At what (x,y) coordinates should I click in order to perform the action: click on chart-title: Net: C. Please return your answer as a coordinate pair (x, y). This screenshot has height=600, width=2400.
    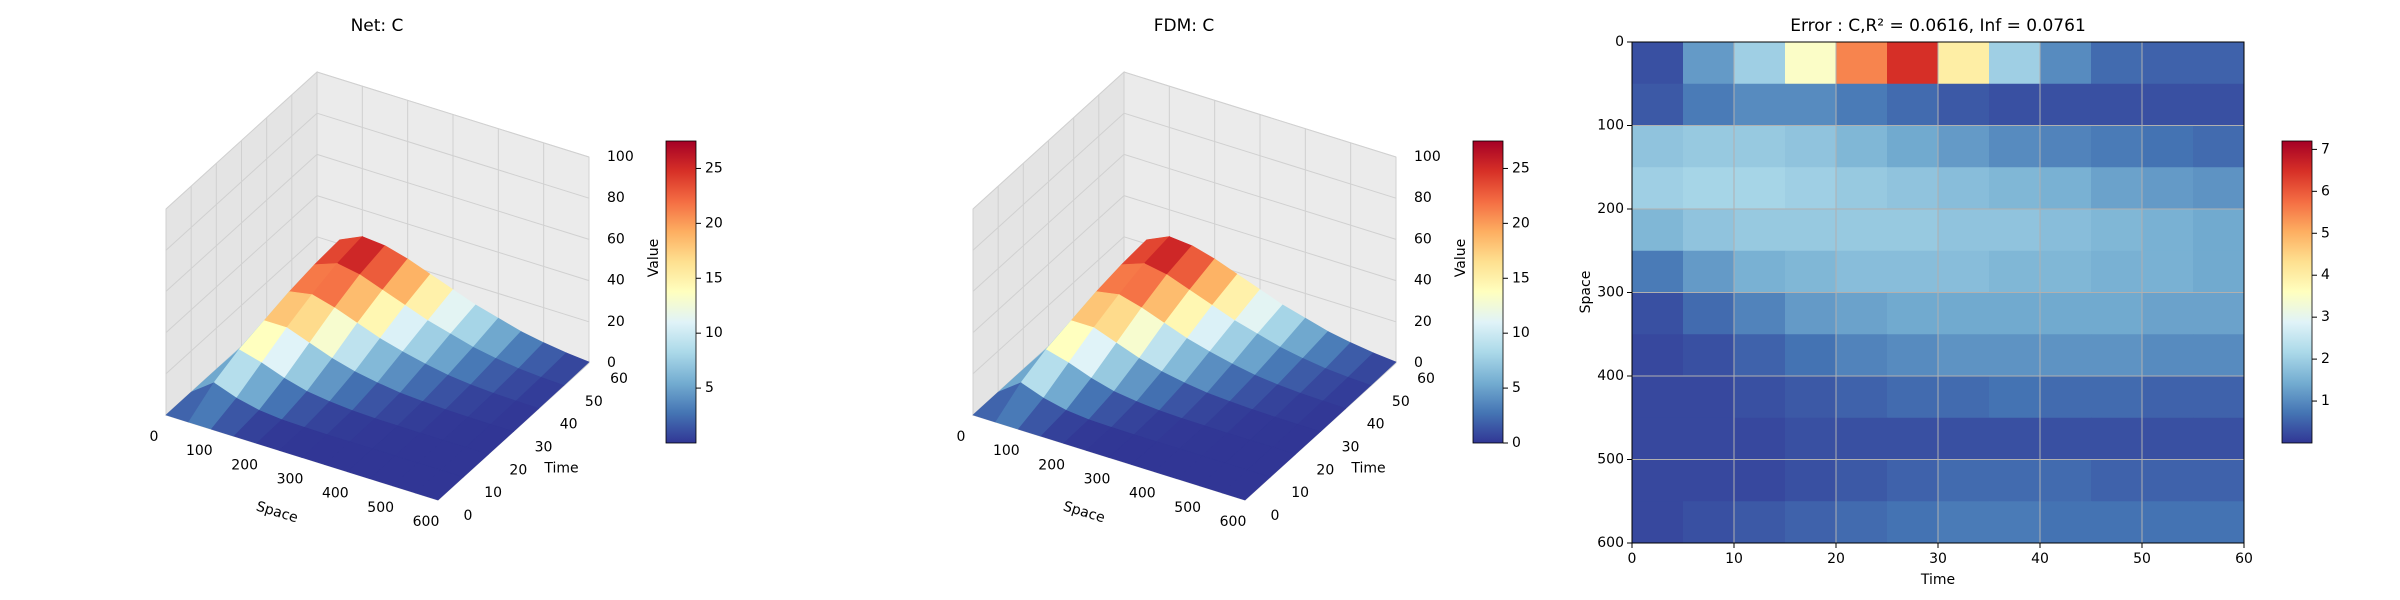
    Looking at the image, I should click on (377, 26).